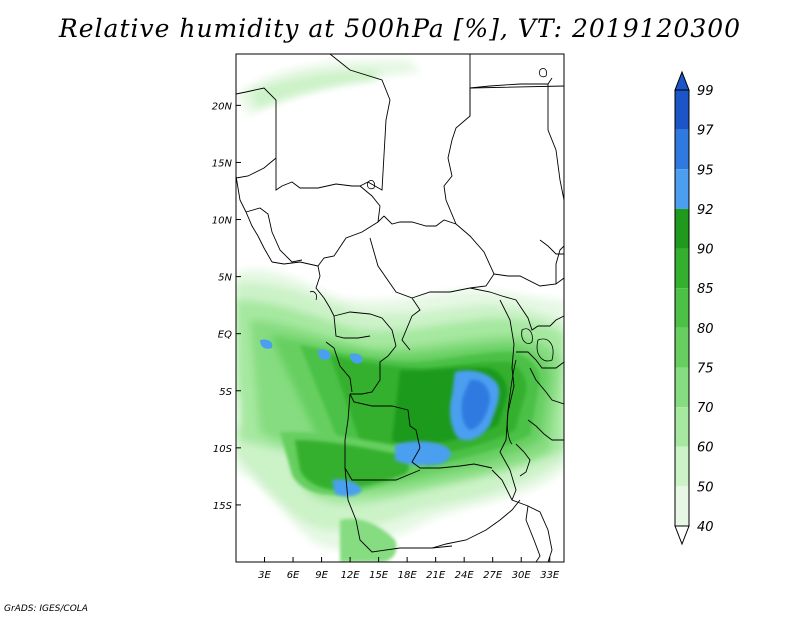 Image resolution: width=800 pixels, height=618 pixels. I want to click on y-axis-ticks: 20N 15N 10N 5N EQ 5S 10S 15S, so click(226, 306).